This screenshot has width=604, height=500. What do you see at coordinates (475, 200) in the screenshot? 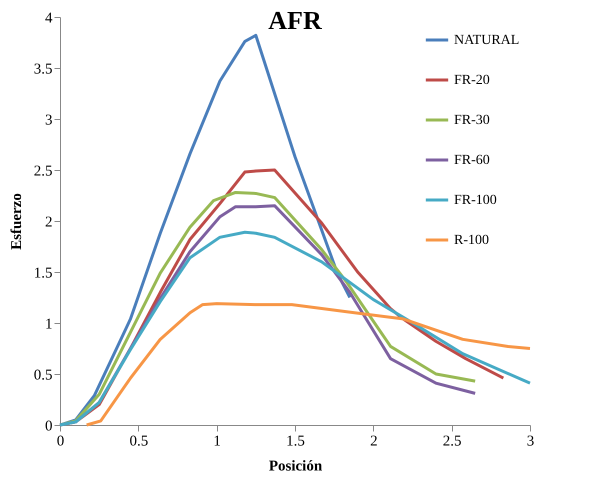
I see `legend-label: FR-100` at bounding box center [475, 200].